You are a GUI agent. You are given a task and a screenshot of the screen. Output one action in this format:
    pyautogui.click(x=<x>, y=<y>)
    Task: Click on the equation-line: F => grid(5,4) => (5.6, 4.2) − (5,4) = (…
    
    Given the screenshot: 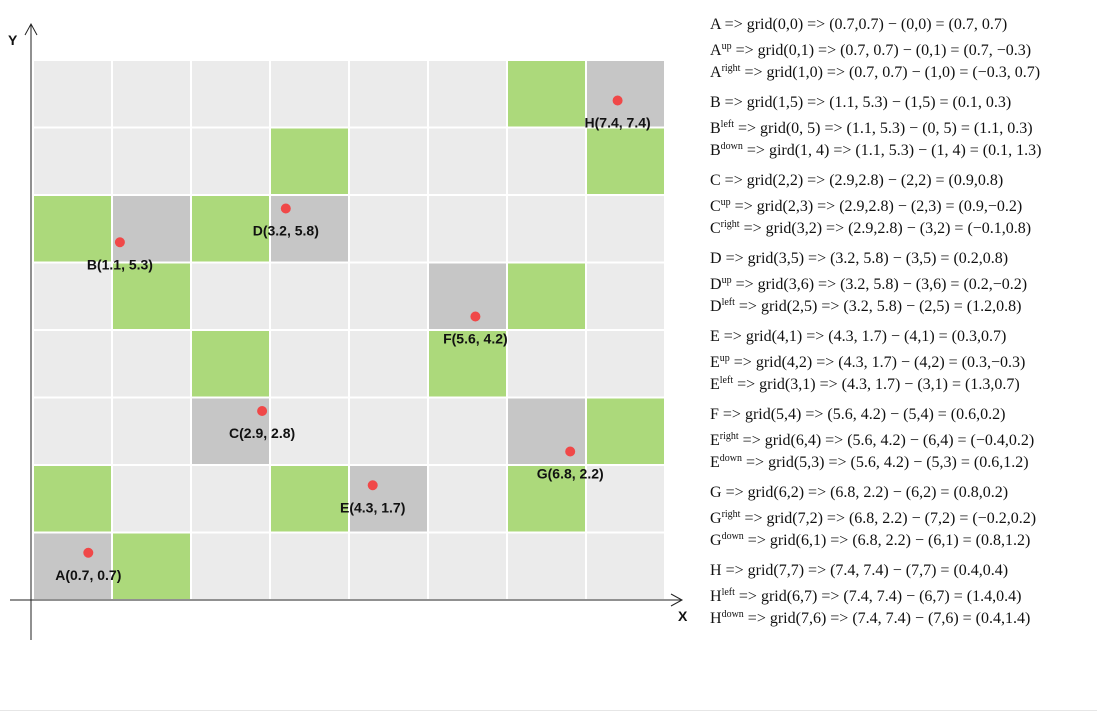 What is the action you would take?
    pyautogui.click(x=902, y=415)
    